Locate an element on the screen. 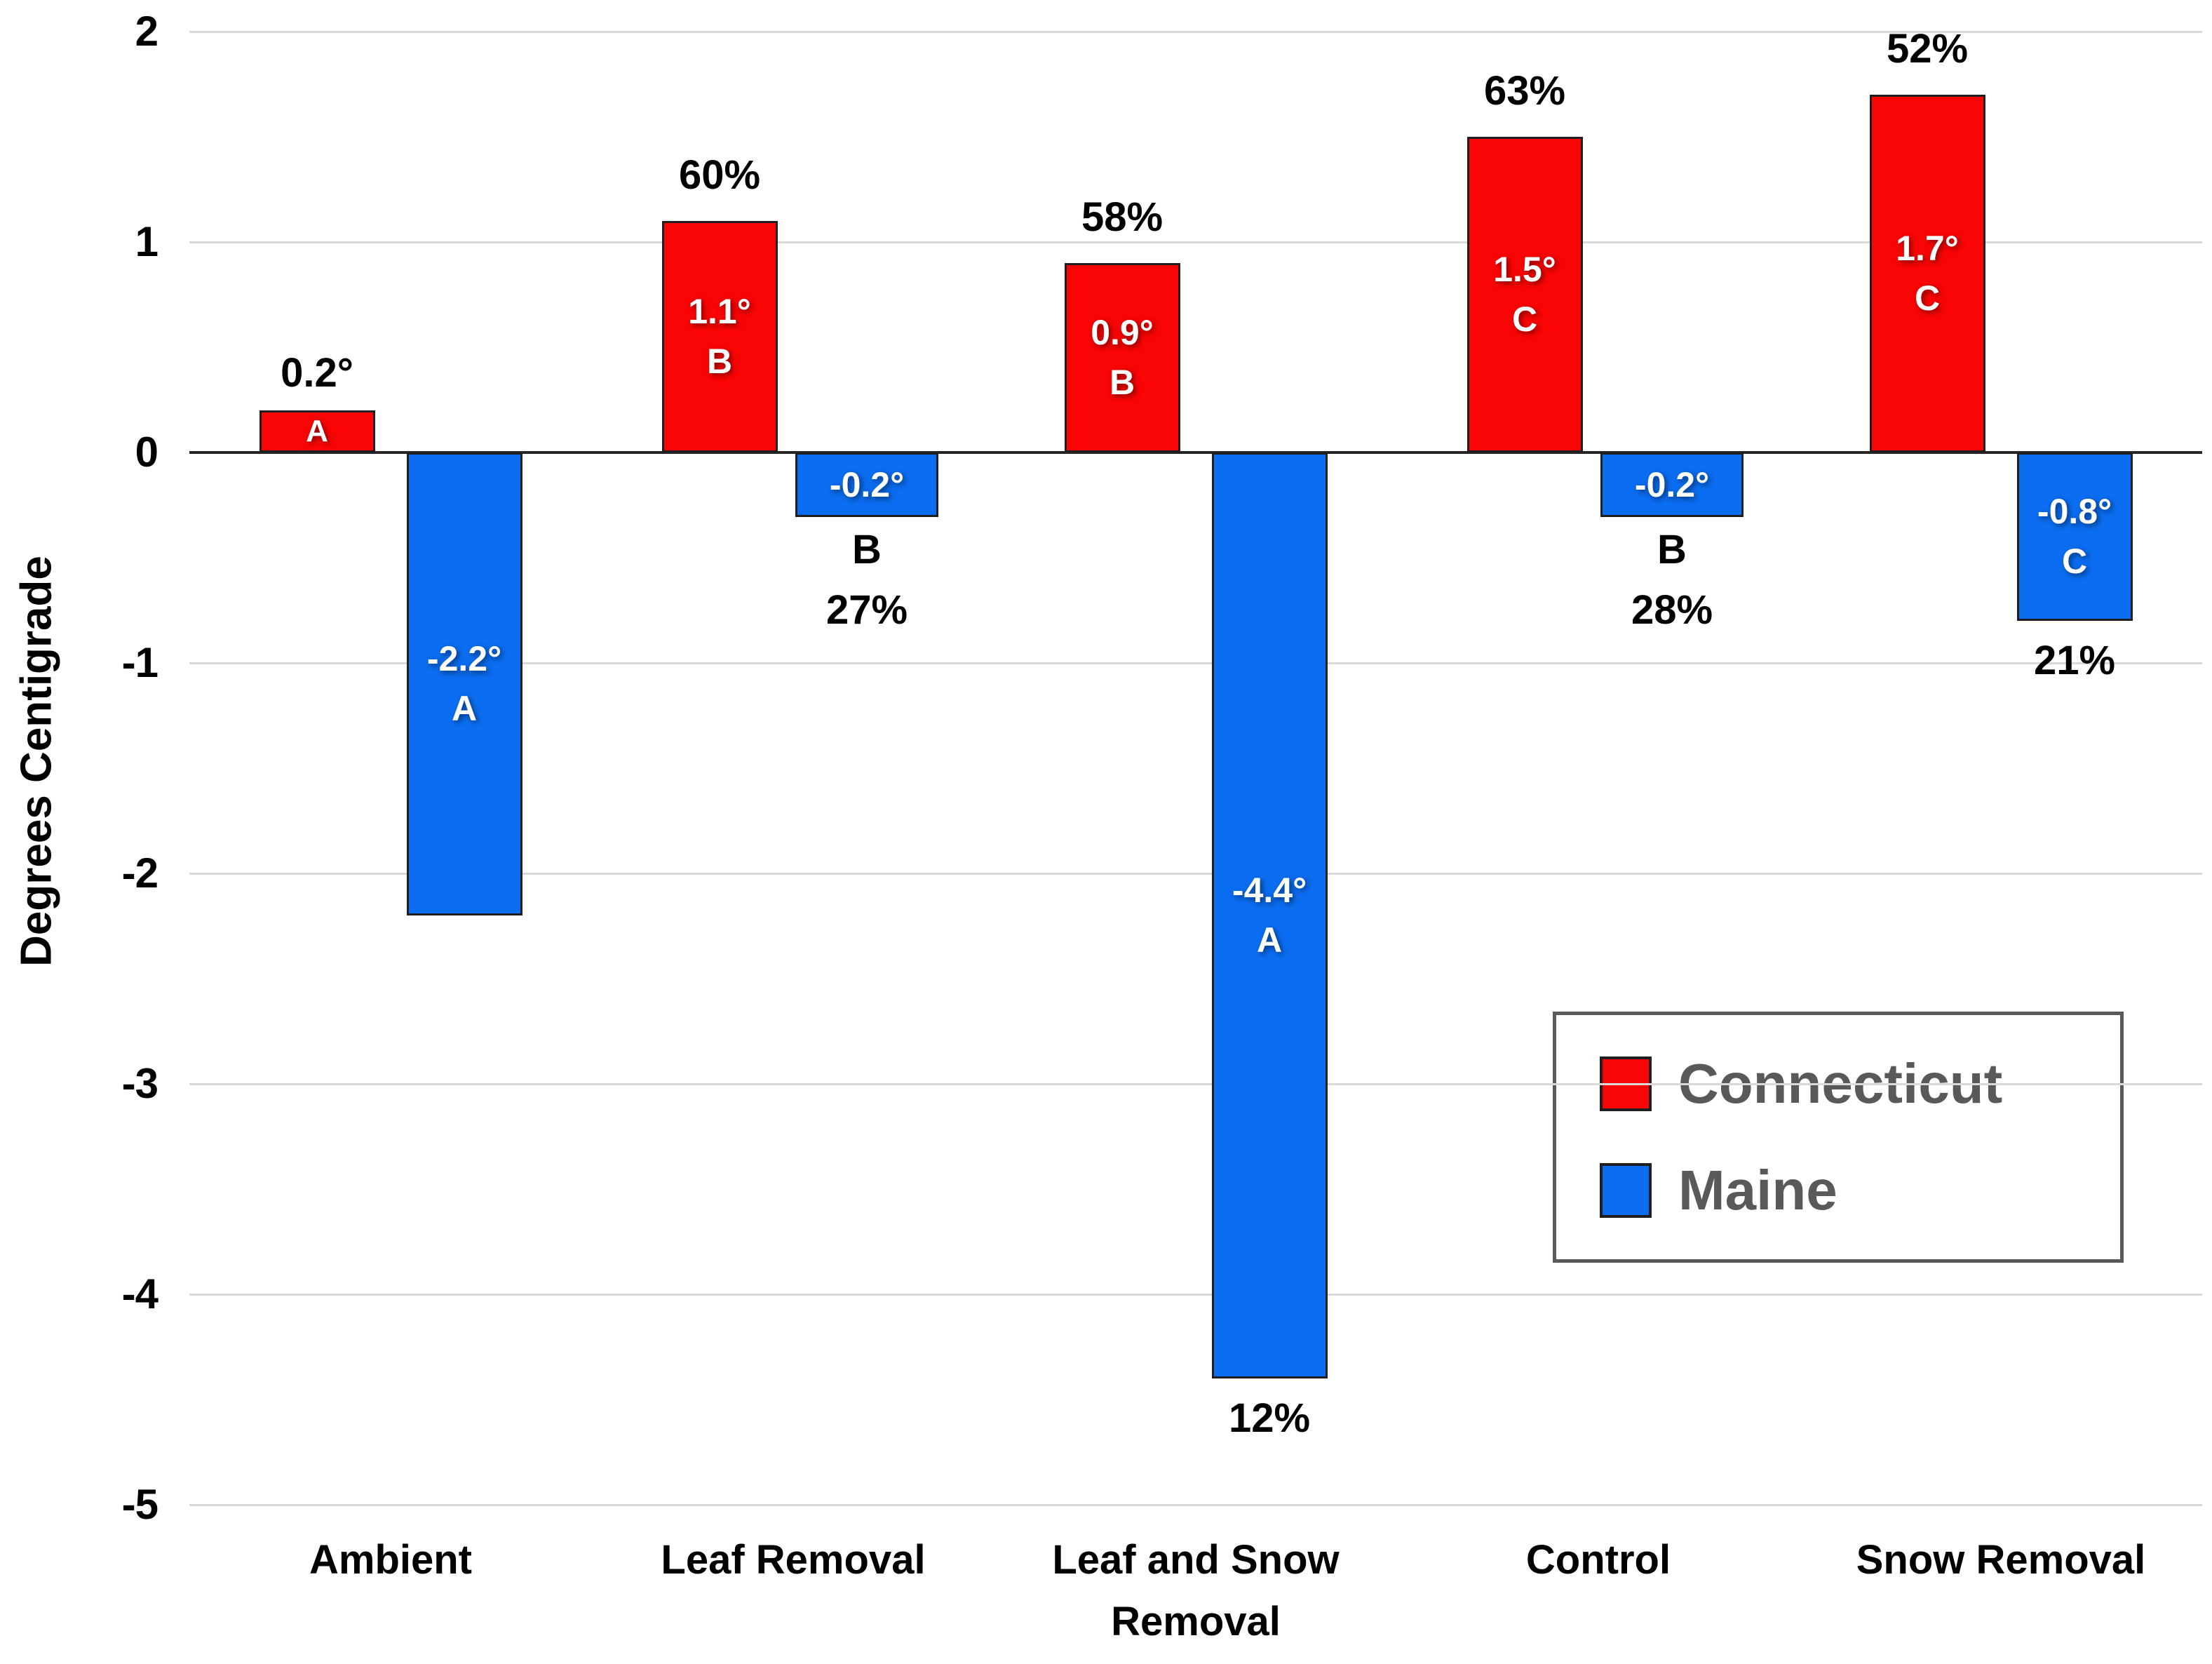  bar-data-label: 1.1° B is located at coordinates (720, 336).